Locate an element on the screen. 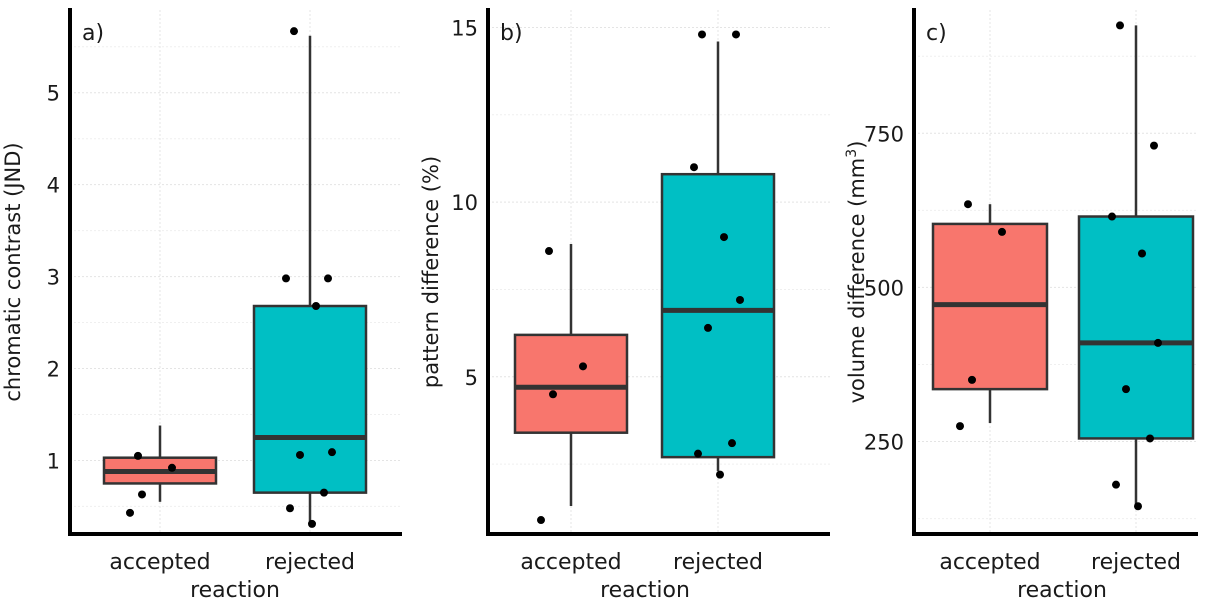 Image resolution: width=1206 pixels, height=603 pixels. y-tick-label: 3 is located at coordinates (53, 278).